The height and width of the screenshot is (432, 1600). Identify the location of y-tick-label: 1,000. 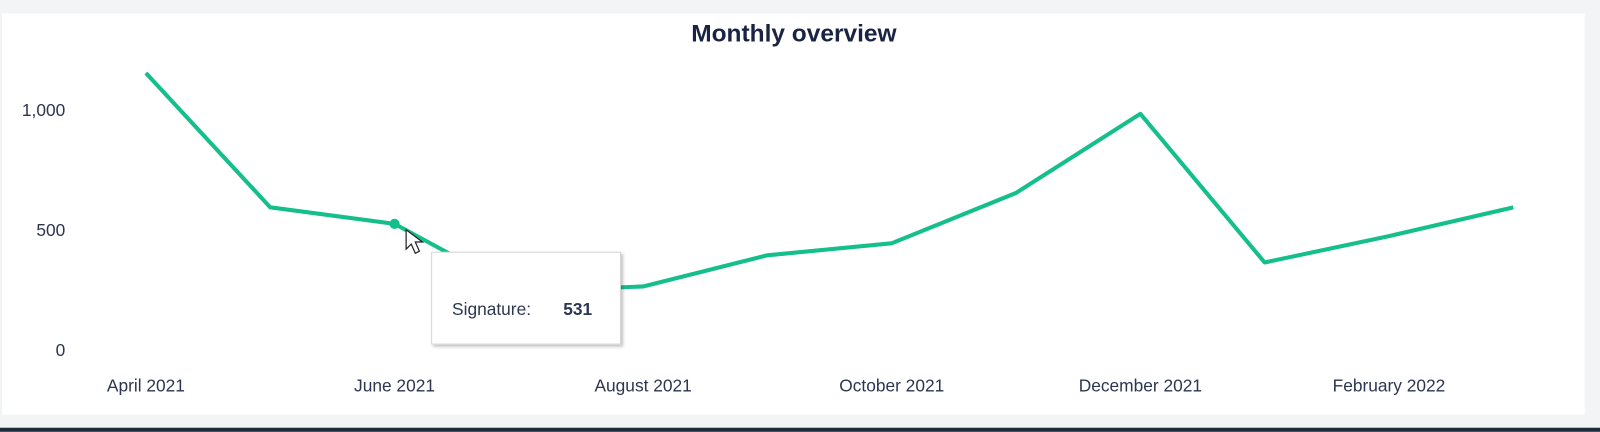
(43, 110).